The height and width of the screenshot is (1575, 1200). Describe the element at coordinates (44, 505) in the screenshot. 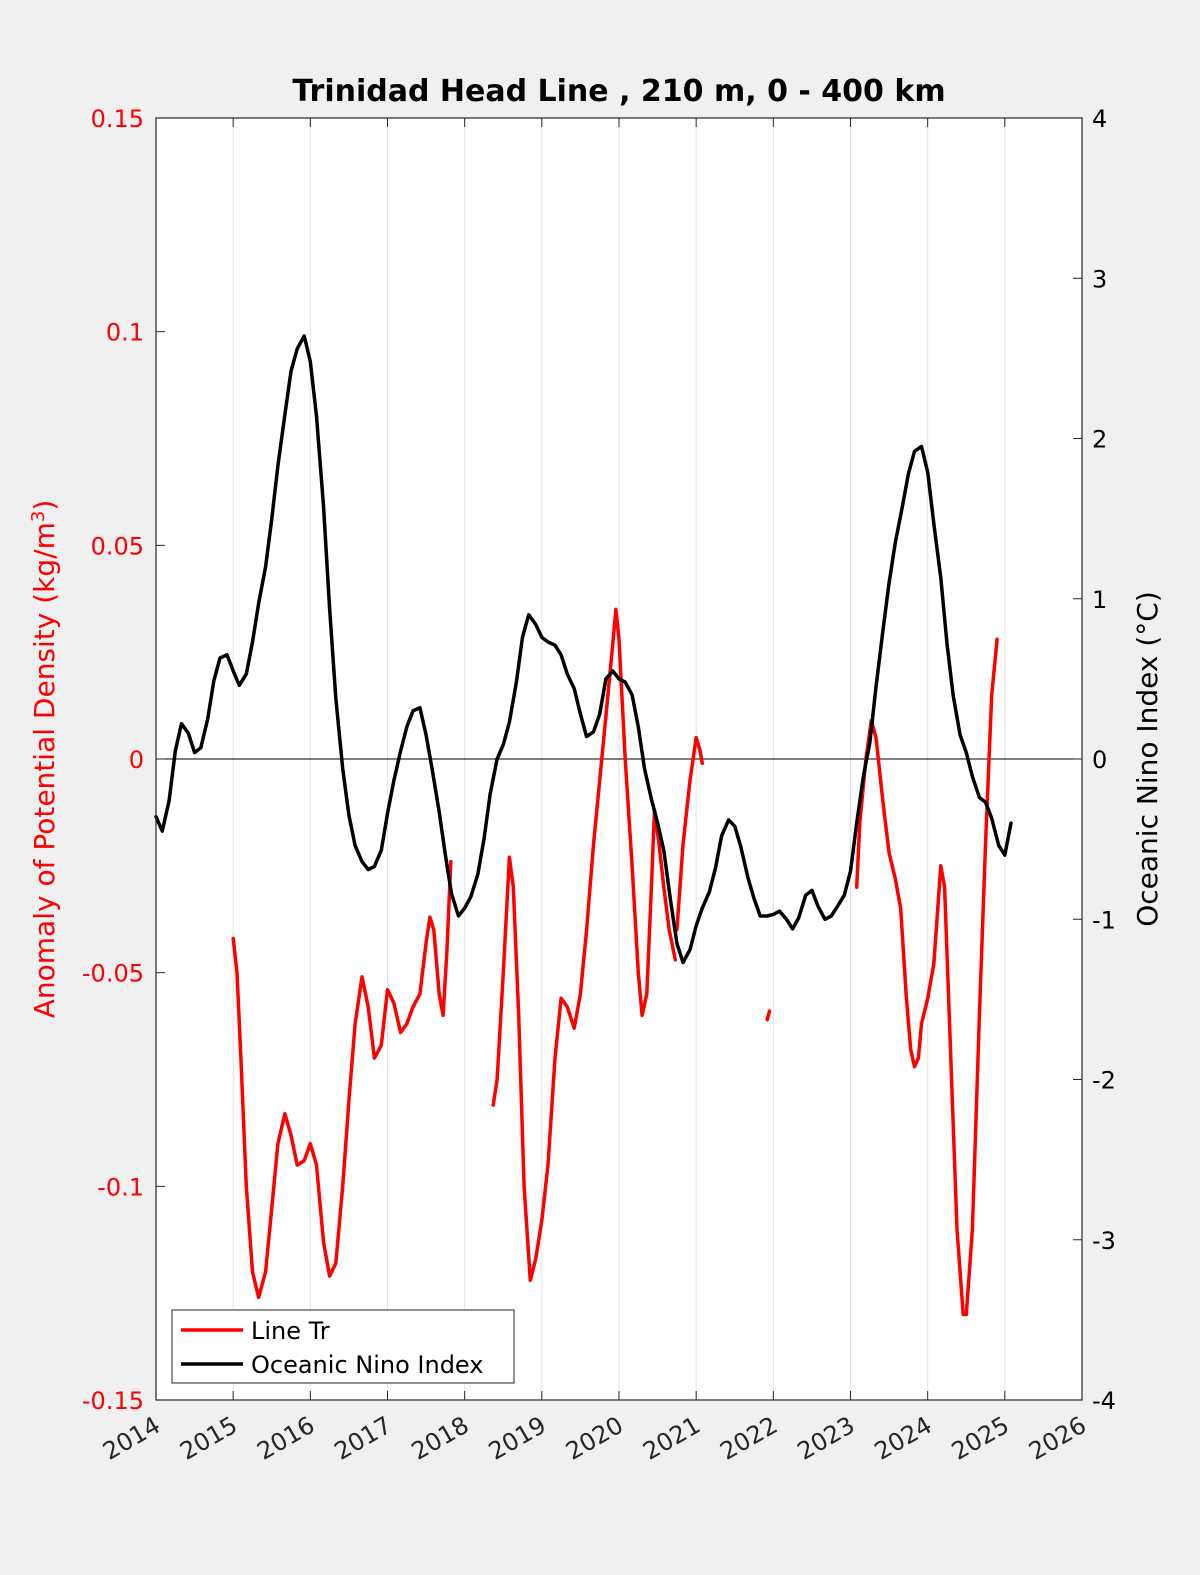

I see `left-axis-label-close: )` at that location.